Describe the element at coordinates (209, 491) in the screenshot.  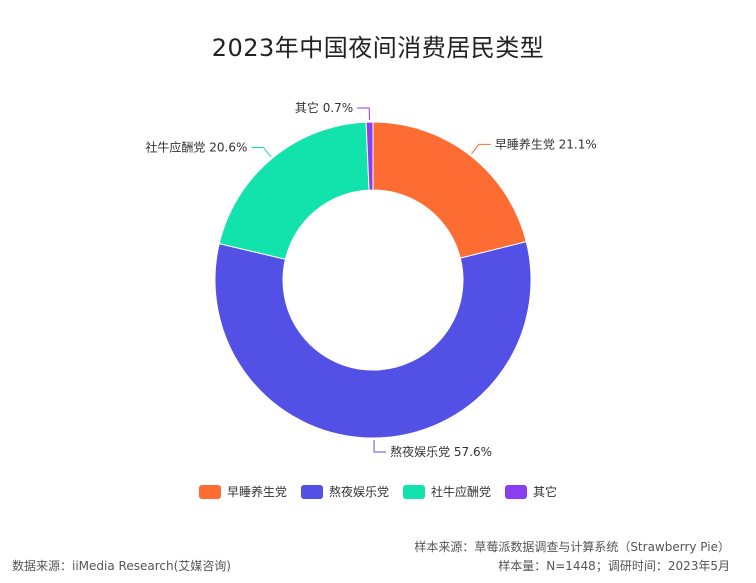
I see `legend-swatch-early-sleep` at that location.